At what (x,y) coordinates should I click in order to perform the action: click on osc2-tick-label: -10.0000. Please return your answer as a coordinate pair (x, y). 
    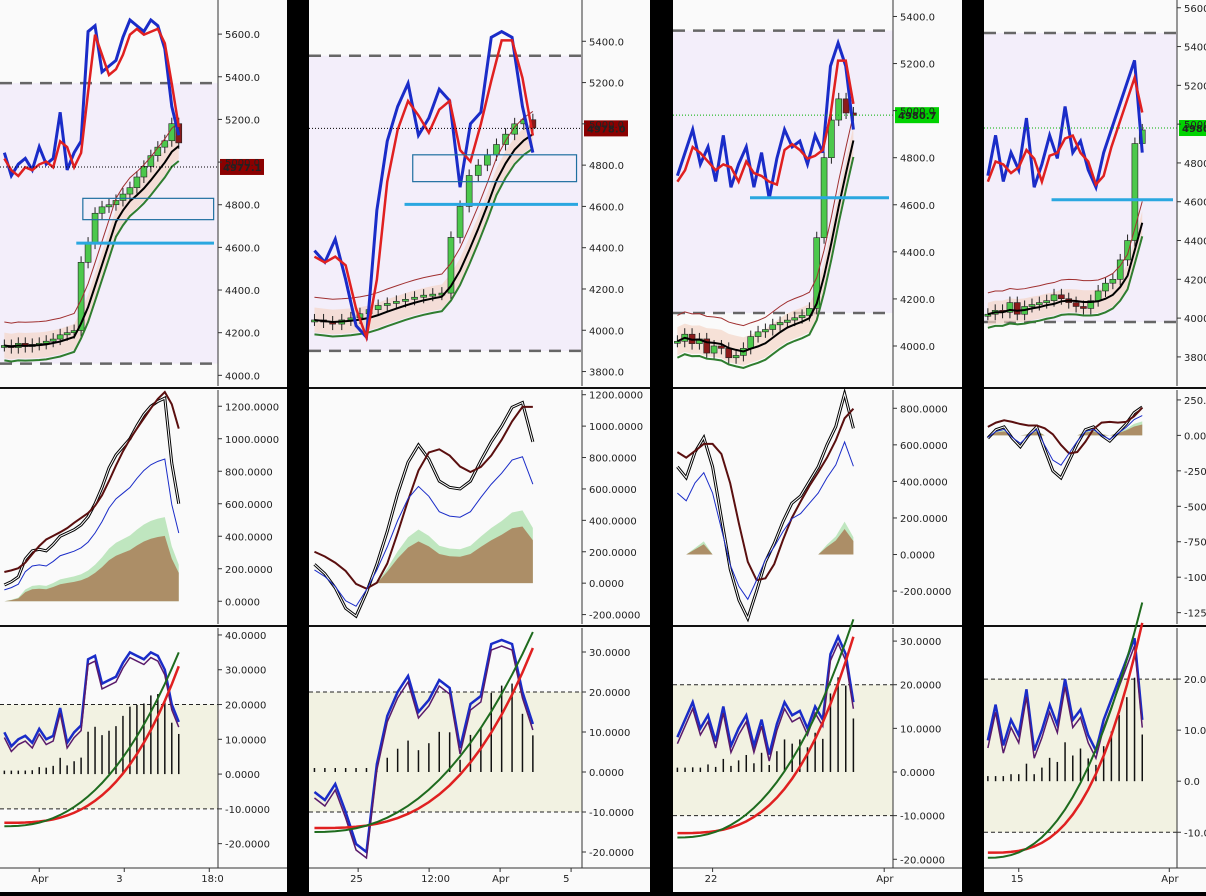
    Looking at the image, I should click on (922, 817).